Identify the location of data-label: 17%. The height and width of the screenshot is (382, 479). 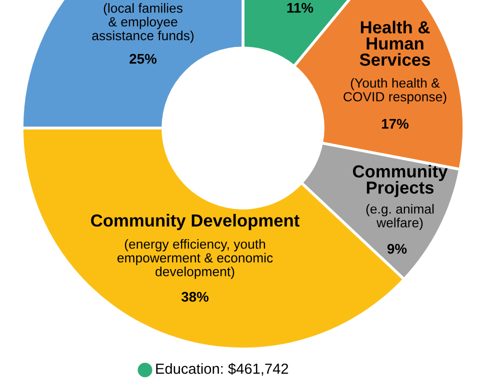
(395, 123).